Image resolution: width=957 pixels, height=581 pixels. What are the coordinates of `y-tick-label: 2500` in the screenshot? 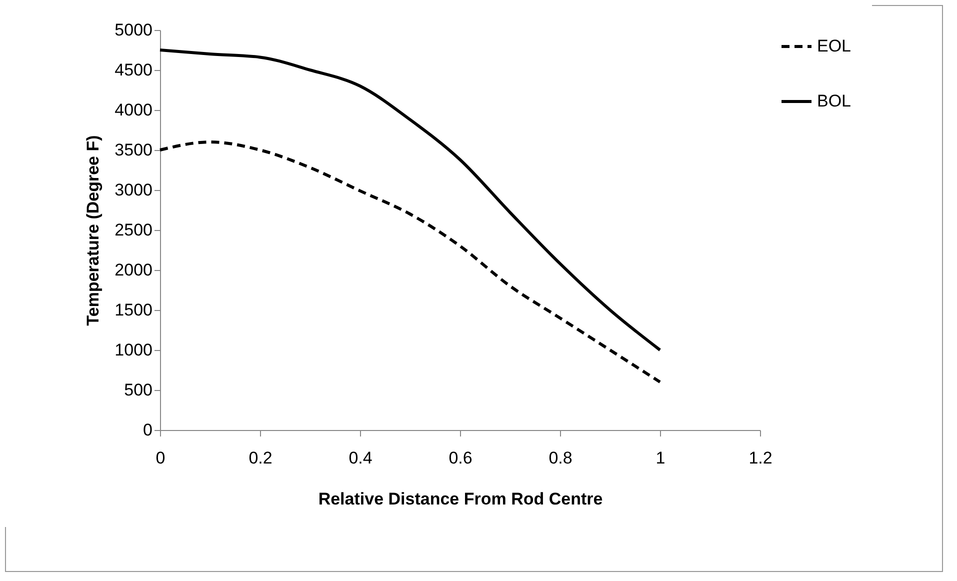 It's located at (133, 230).